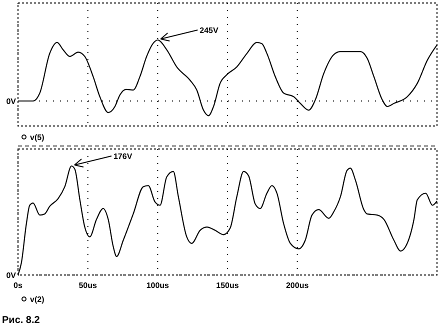 The height and width of the screenshot is (332, 440). Describe the element at coordinates (298, 285) in the screenshot. I see `x-tick-label: 200us` at that location.